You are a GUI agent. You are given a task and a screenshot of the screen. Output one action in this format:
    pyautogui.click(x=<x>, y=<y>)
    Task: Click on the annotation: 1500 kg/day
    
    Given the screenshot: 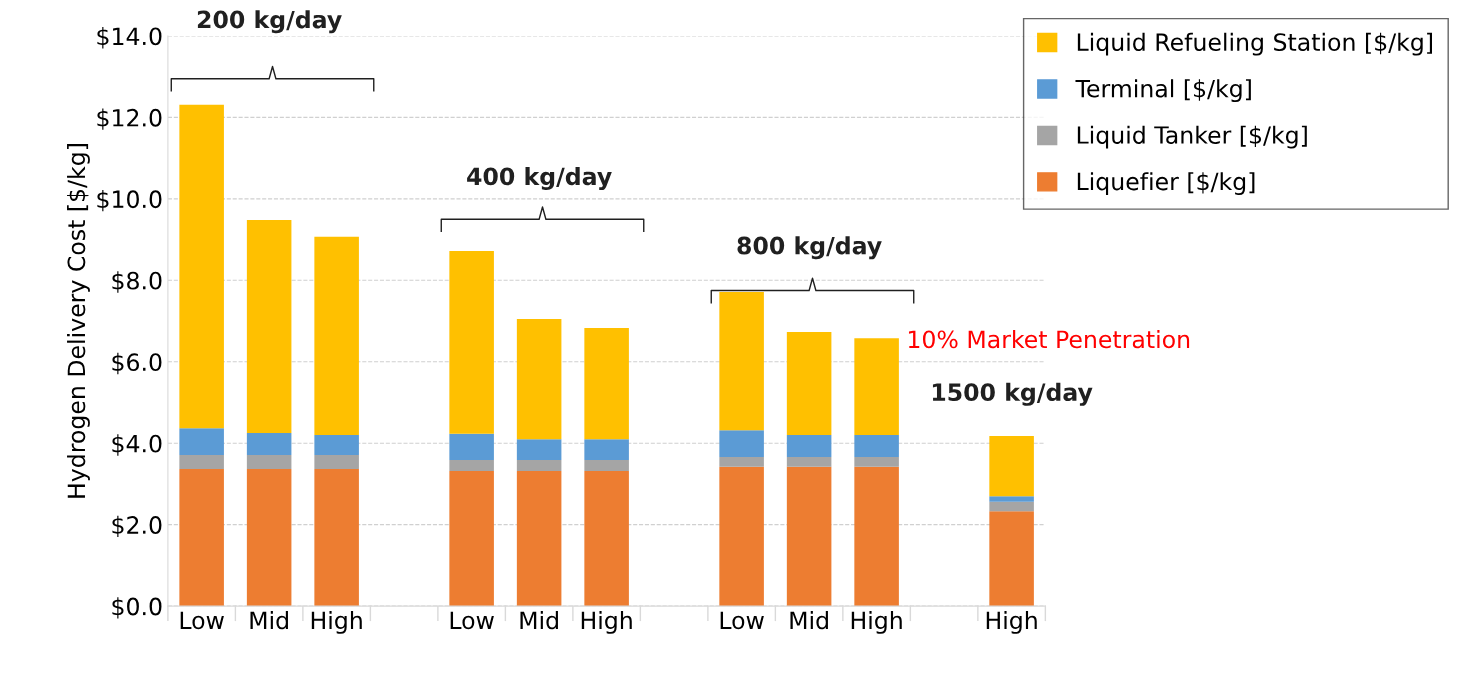 What is the action you would take?
    pyautogui.click(x=1012, y=394)
    